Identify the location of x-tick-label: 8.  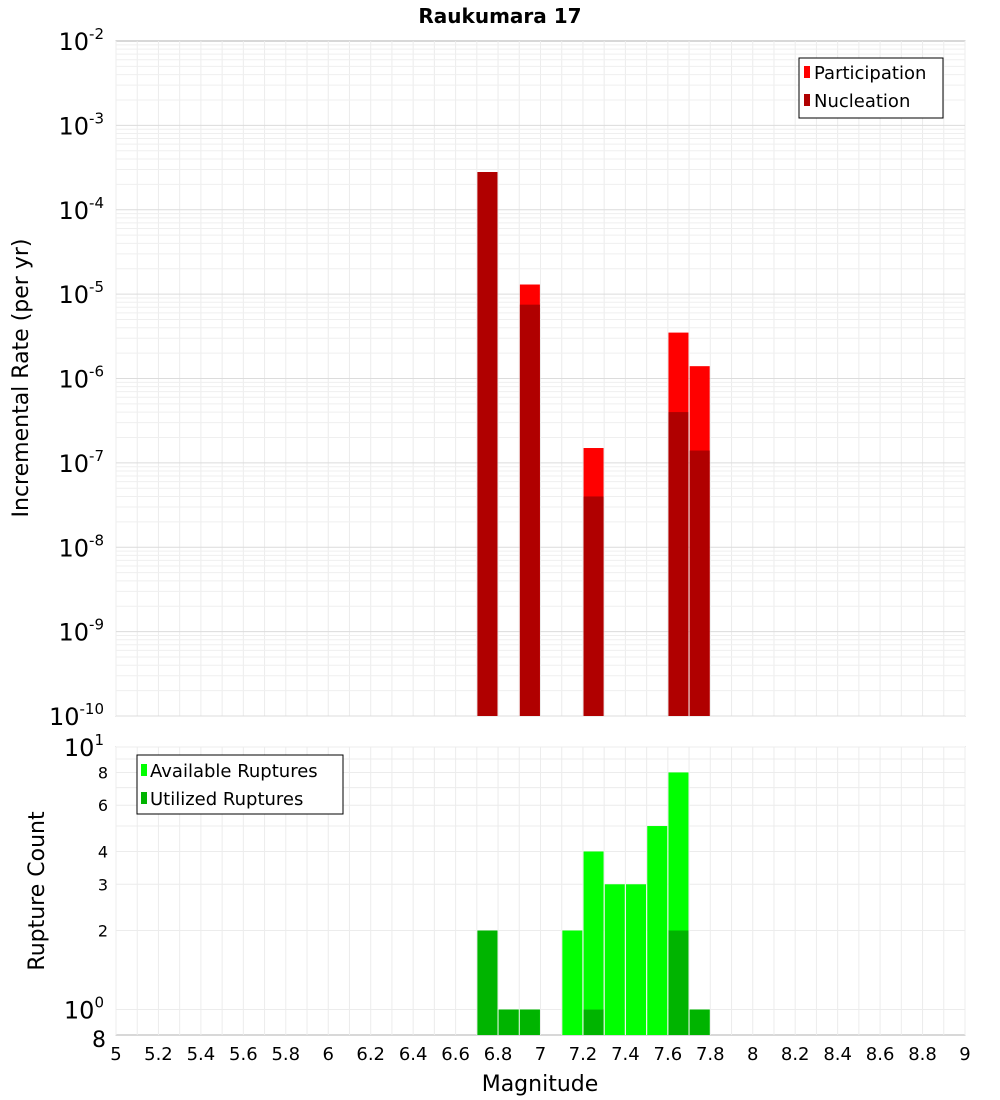
(752, 1054).